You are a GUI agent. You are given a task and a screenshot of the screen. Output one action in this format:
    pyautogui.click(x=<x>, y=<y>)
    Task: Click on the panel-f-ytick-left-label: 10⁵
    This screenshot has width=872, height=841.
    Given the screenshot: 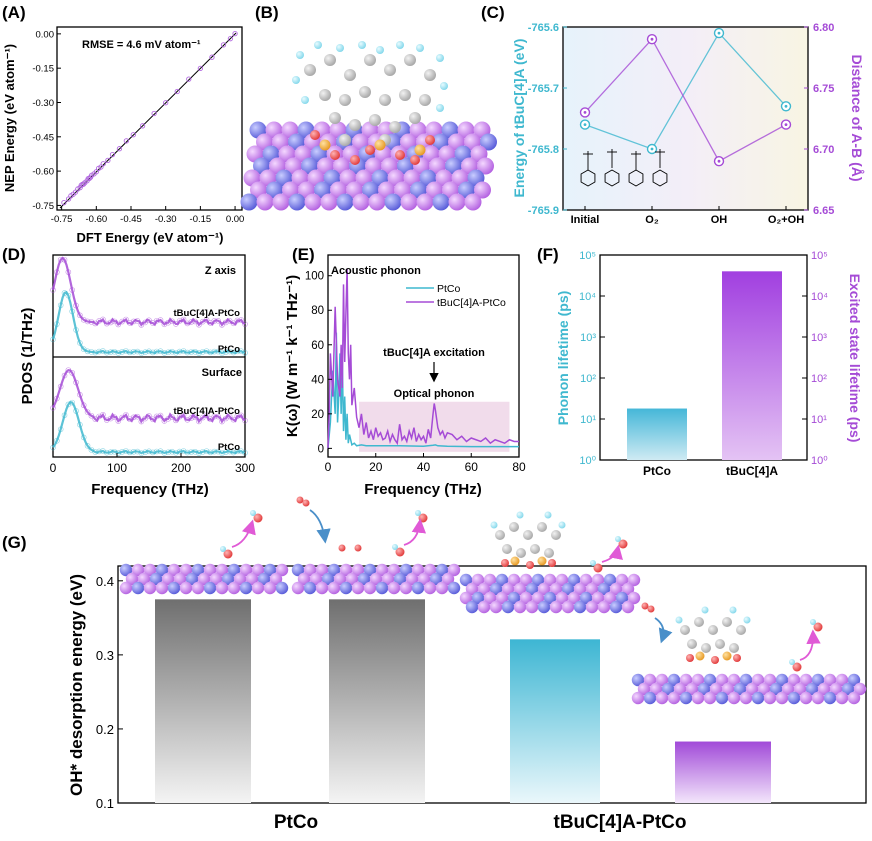 What is the action you would take?
    pyautogui.click(x=587, y=256)
    